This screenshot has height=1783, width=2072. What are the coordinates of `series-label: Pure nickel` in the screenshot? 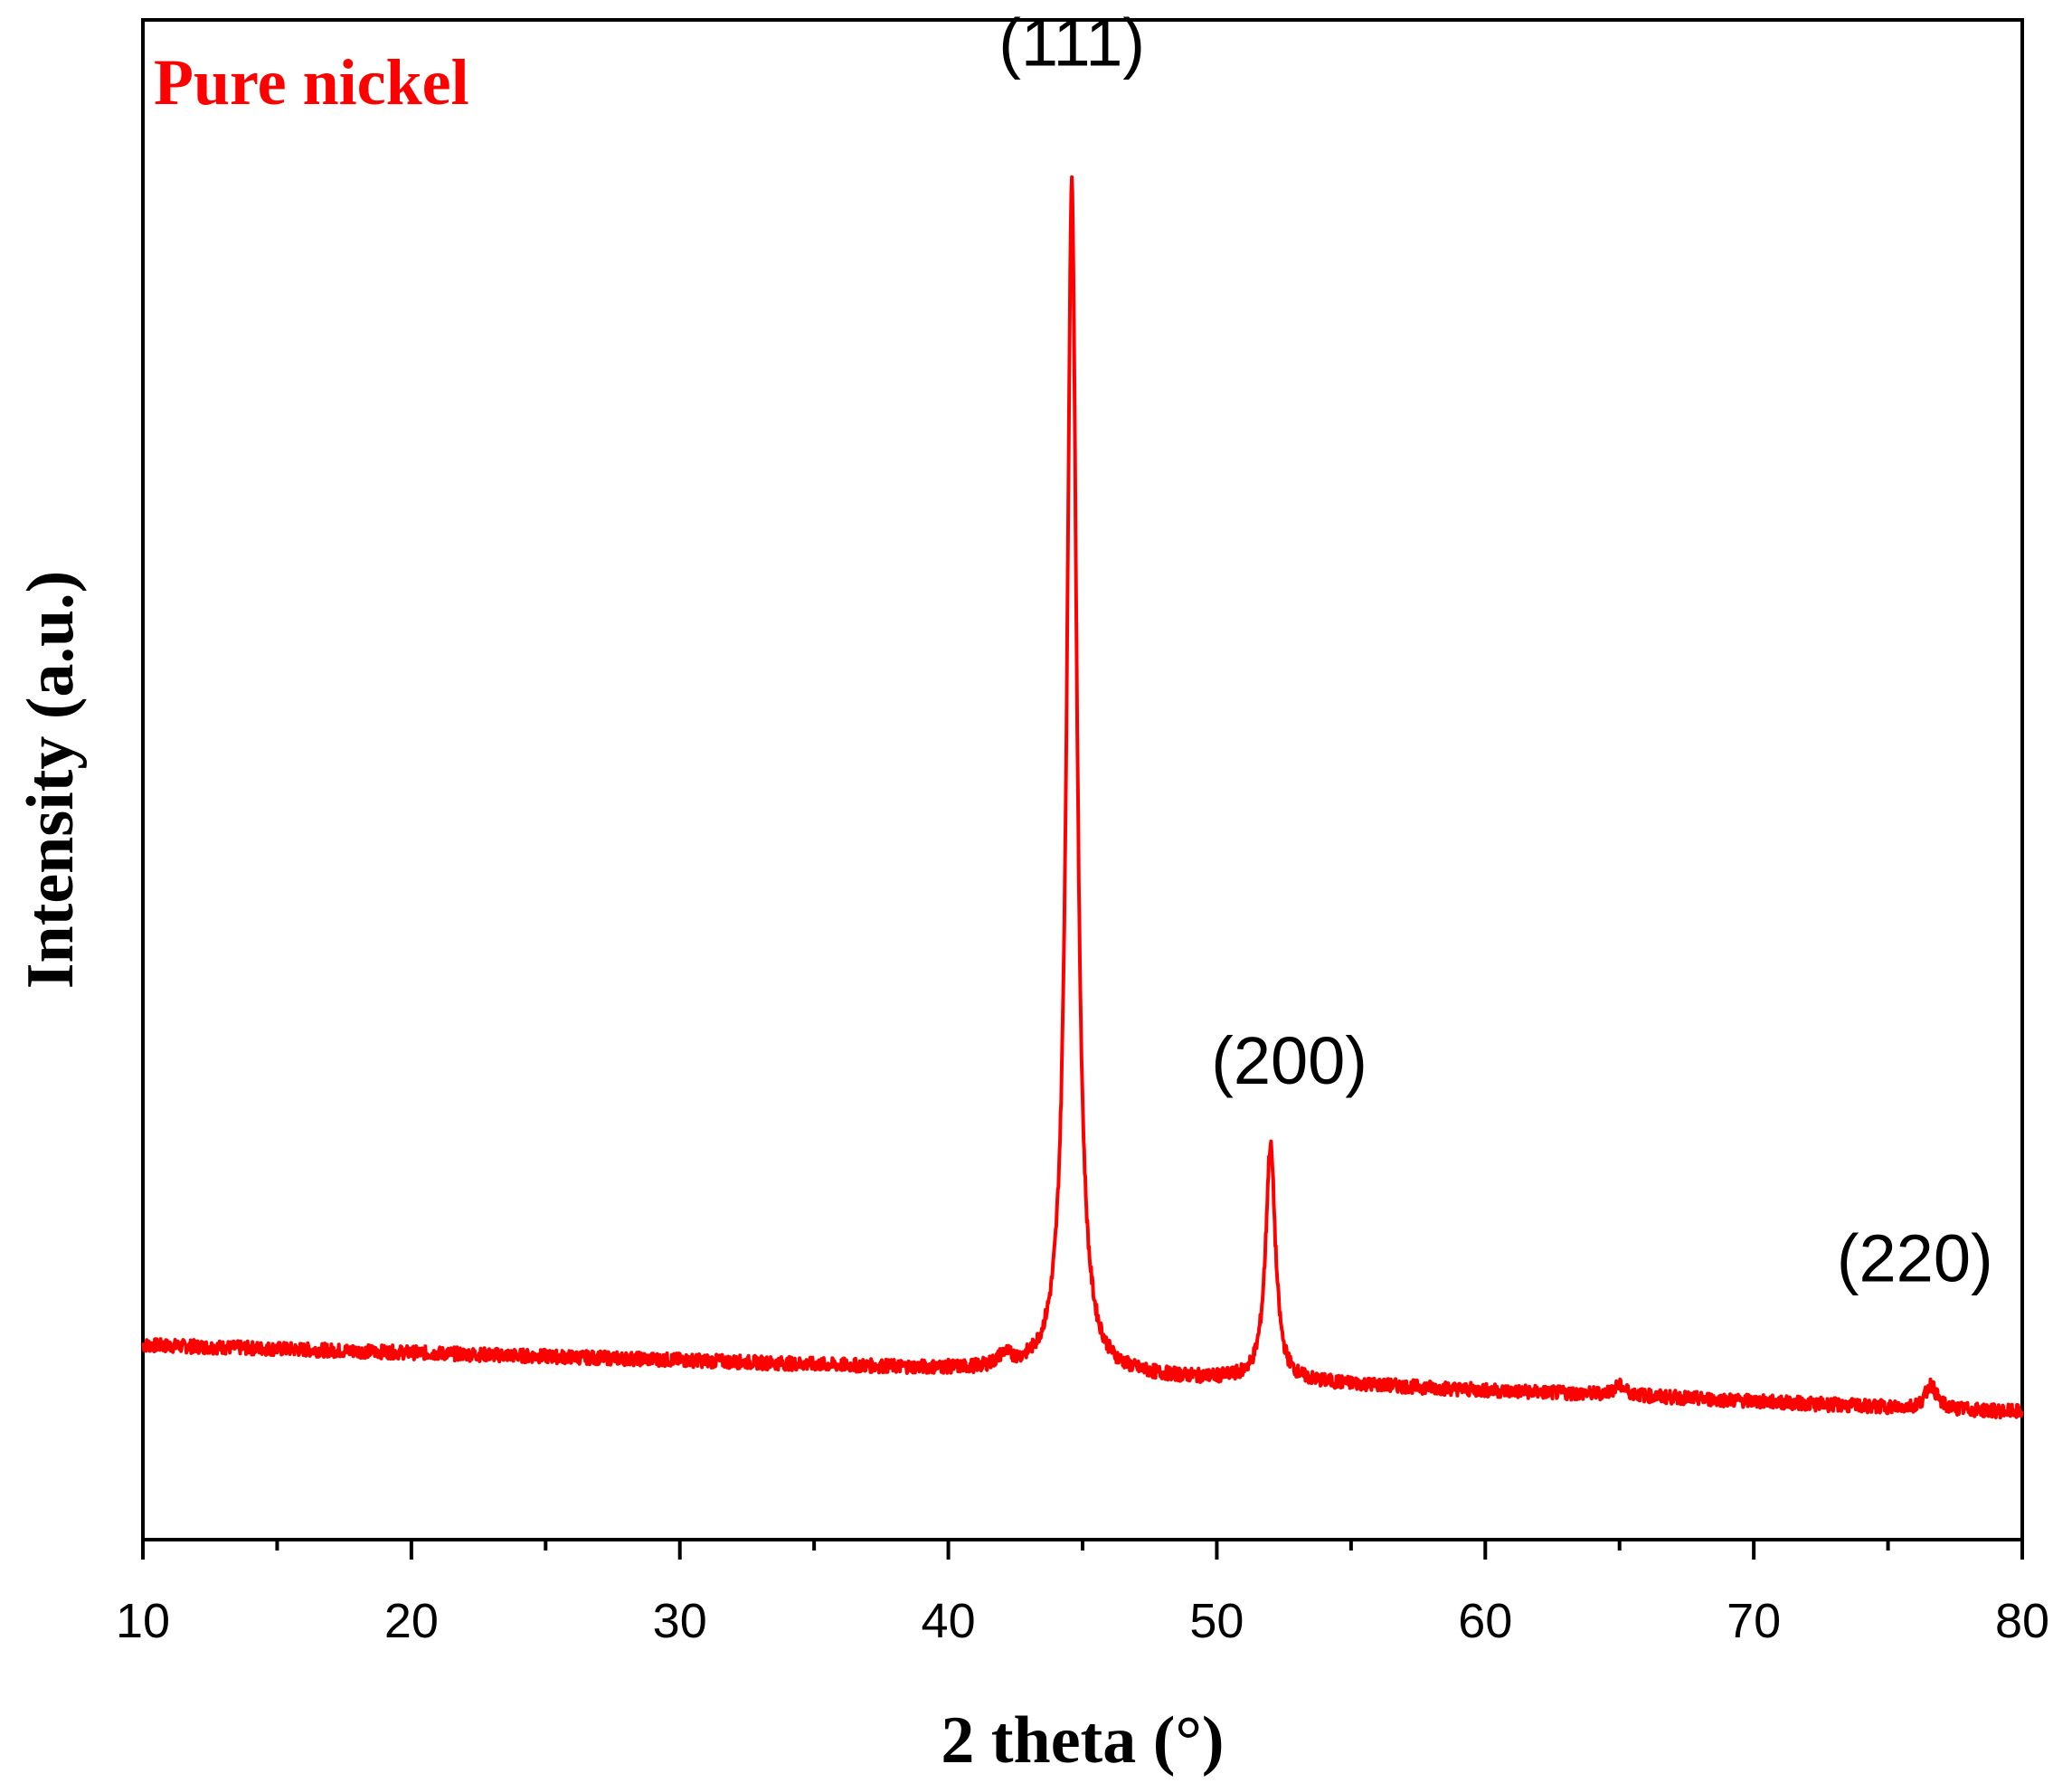 It's located at (312, 82).